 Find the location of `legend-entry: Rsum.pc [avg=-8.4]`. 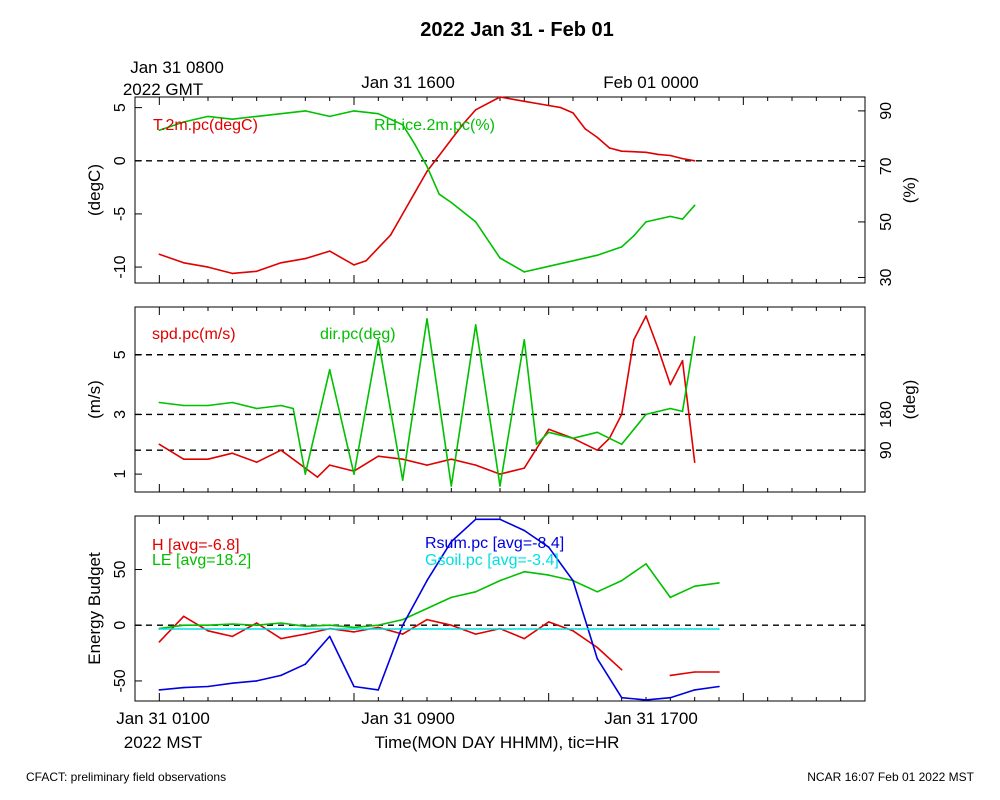

legend-entry: Rsum.pc [avg=-8.4] is located at coordinates (494, 543).